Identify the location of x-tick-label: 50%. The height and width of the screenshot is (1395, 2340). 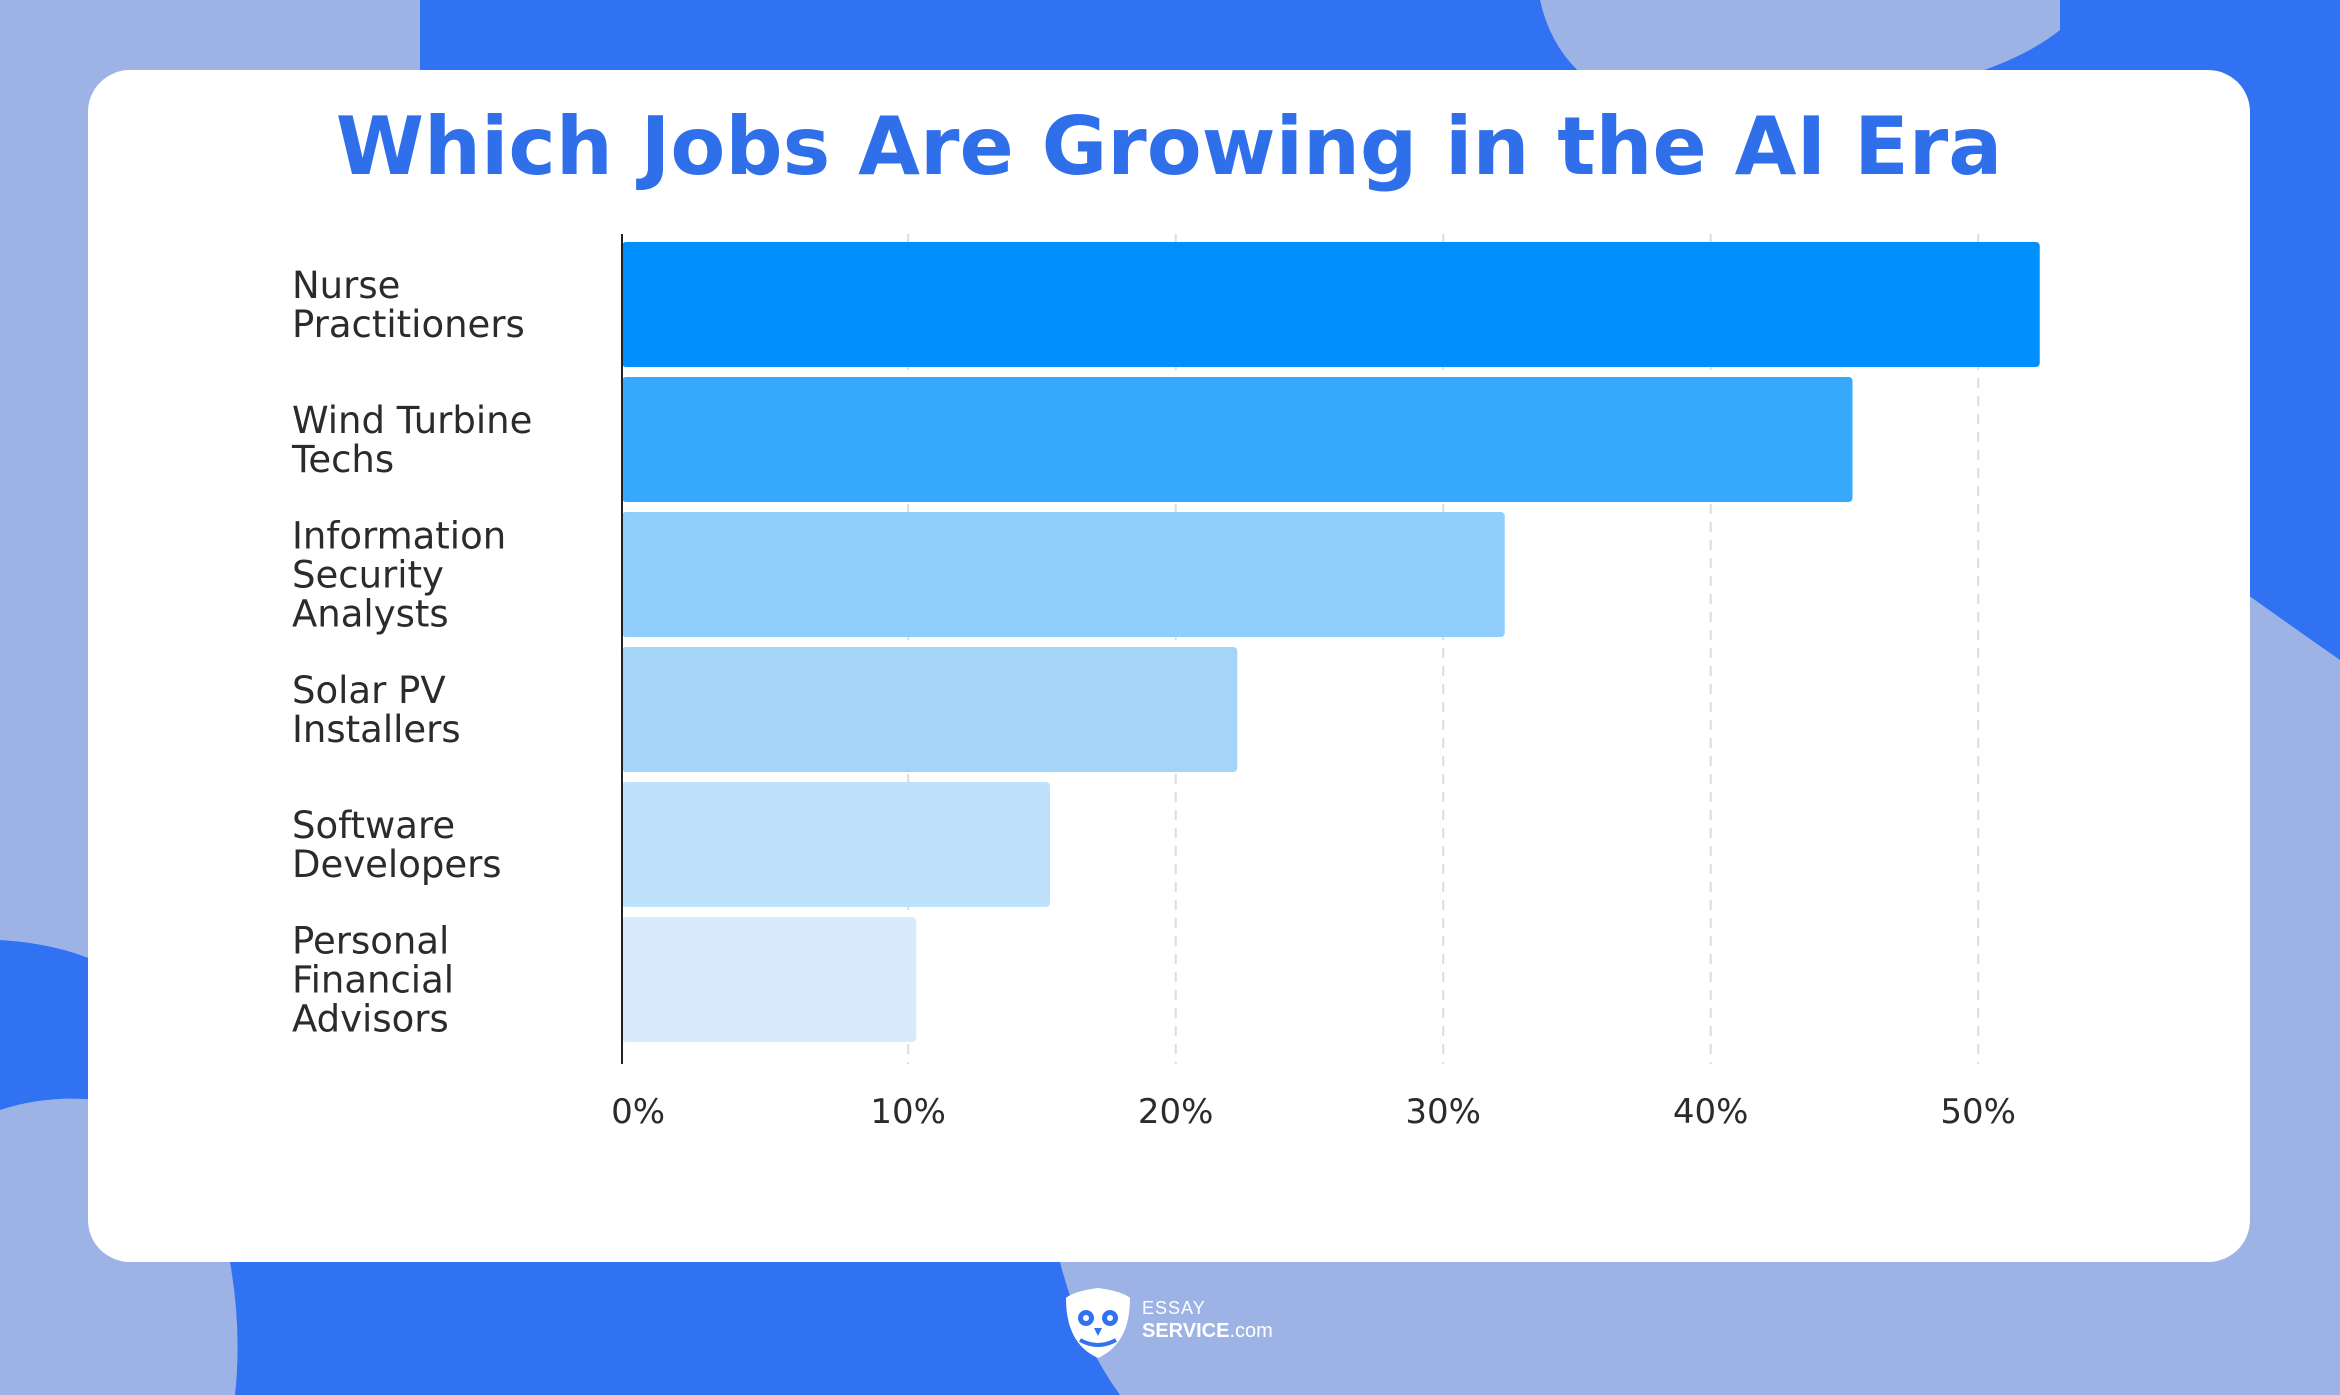
(1978, 1112).